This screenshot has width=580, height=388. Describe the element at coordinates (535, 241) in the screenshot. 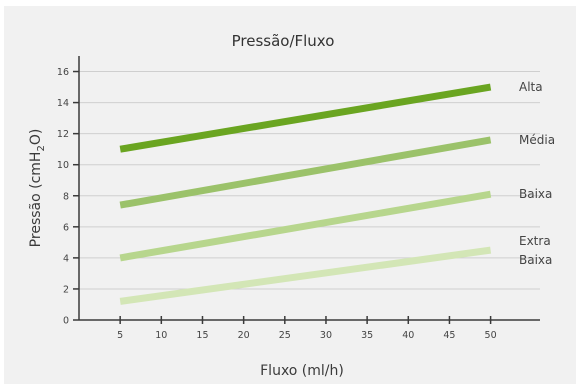

I see `series-label: Extra` at that location.